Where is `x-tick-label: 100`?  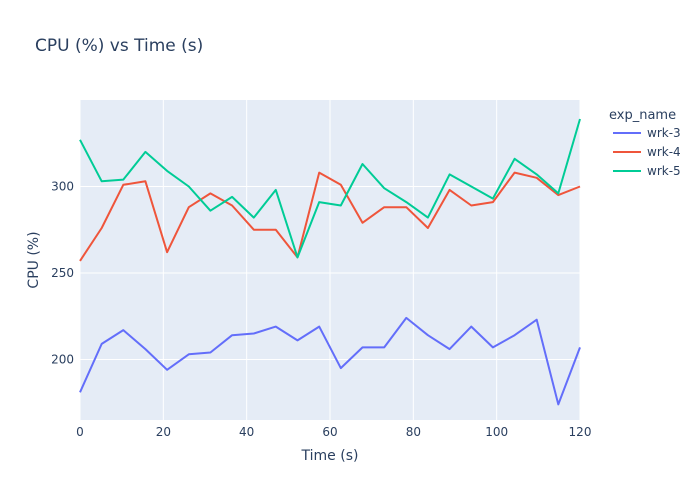
x-tick-label: 100 is located at coordinates (496, 432).